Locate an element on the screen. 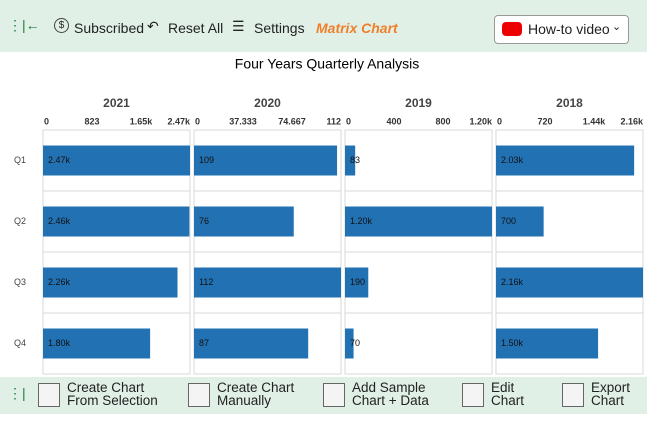 The width and height of the screenshot is (647, 422). value-label: 1.50k is located at coordinates (512, 343).